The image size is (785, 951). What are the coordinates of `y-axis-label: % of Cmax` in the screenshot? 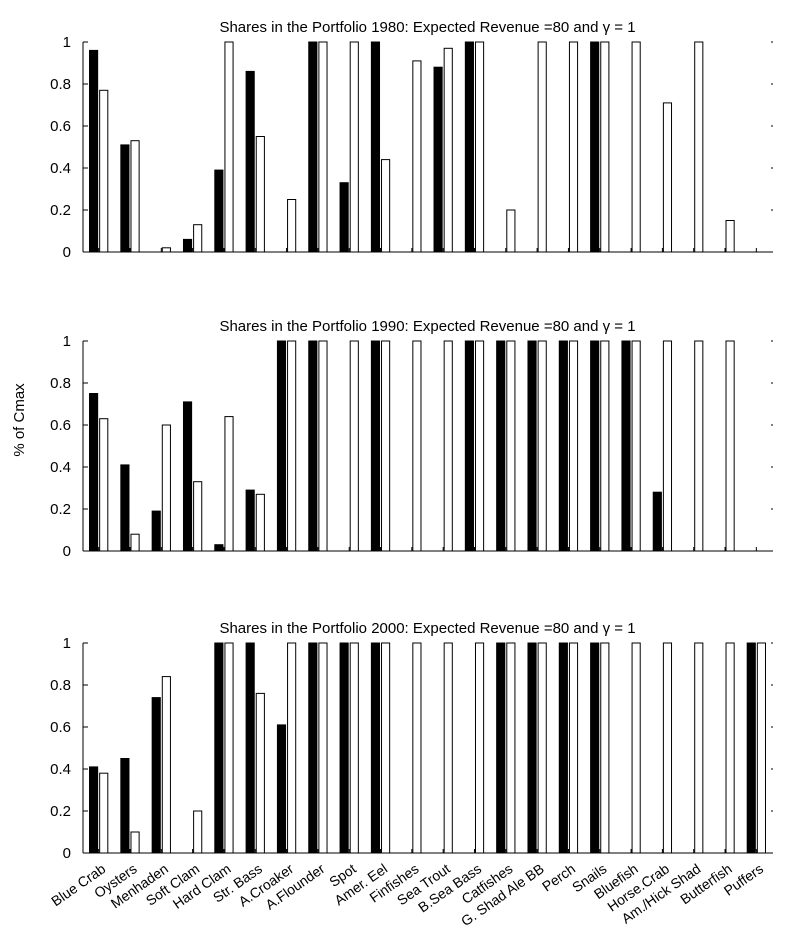 It's located at (19, 420).